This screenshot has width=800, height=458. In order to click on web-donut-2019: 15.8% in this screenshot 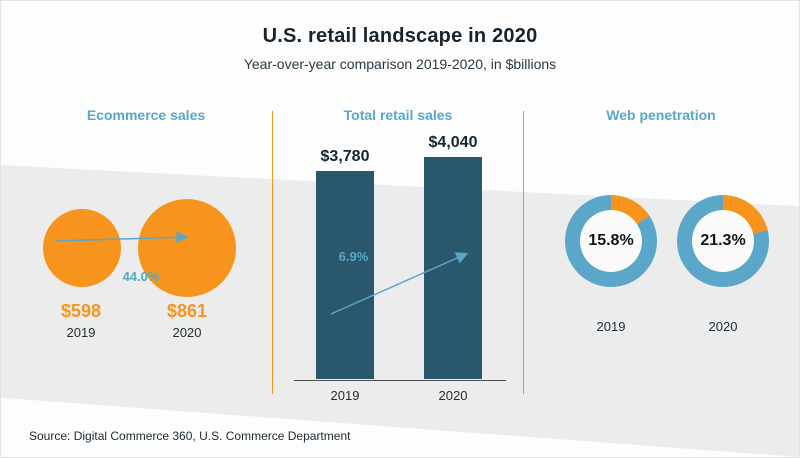, I will do `click(611, 241)`.